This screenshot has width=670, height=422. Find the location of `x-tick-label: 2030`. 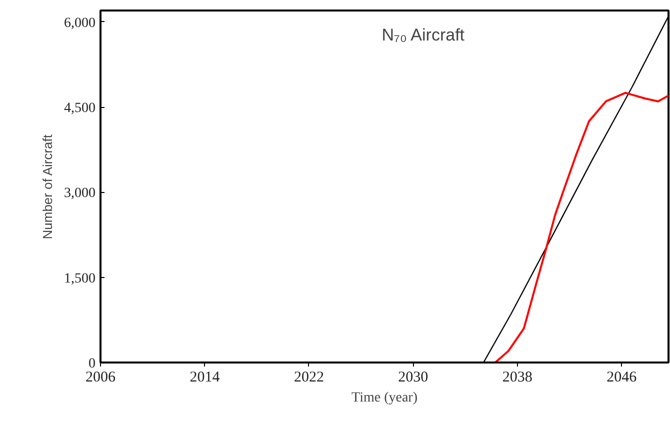

x-tick-label: 2030 is located at coordinates (413, 378).